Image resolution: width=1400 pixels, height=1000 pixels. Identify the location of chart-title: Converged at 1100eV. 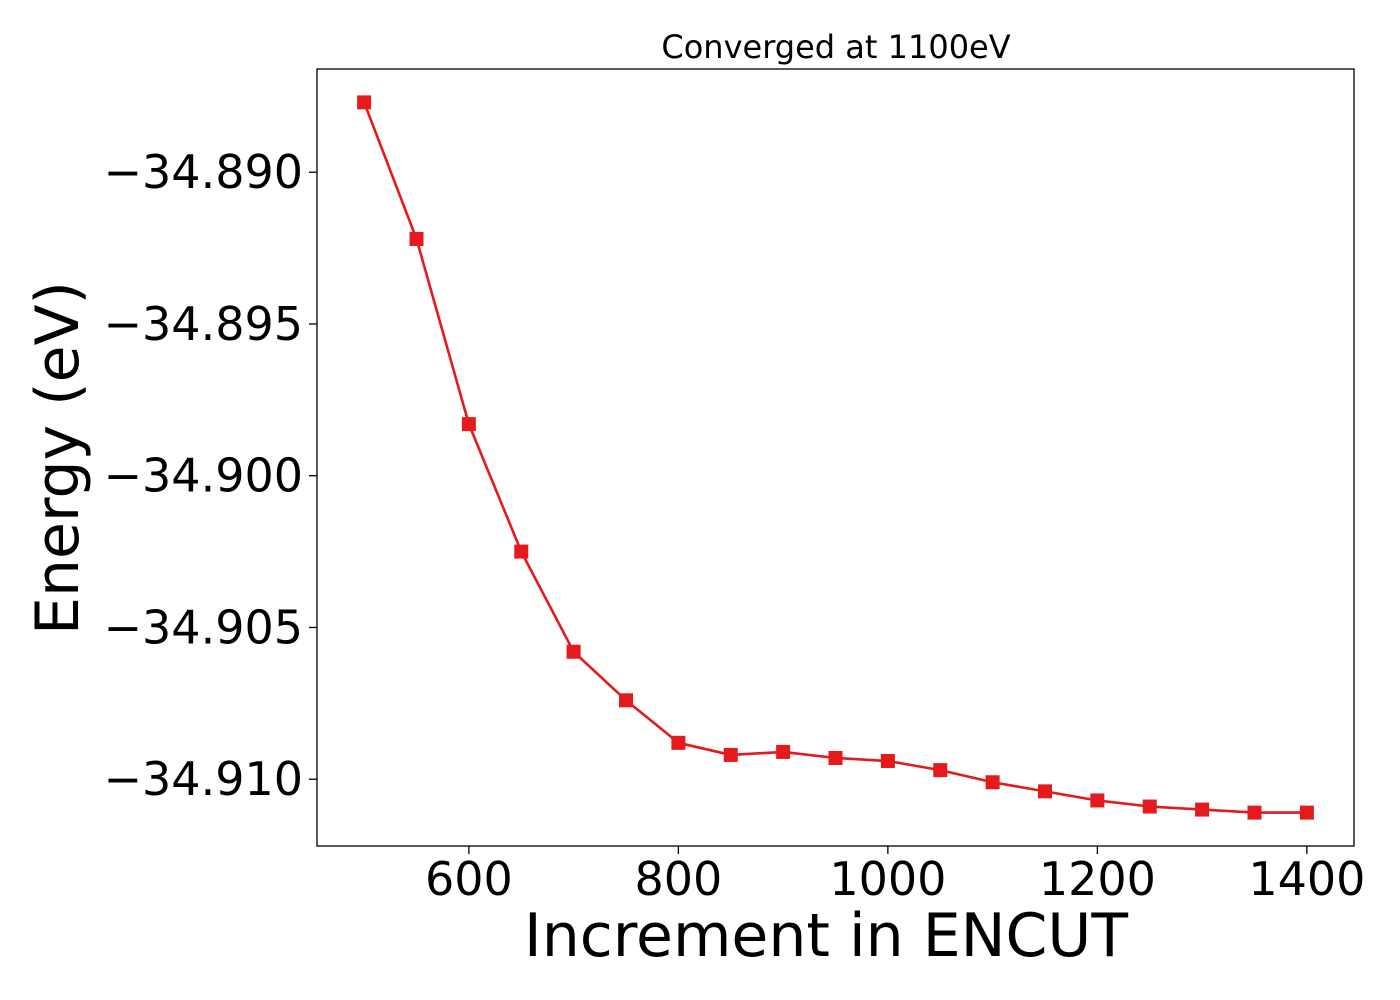
(835, 47).